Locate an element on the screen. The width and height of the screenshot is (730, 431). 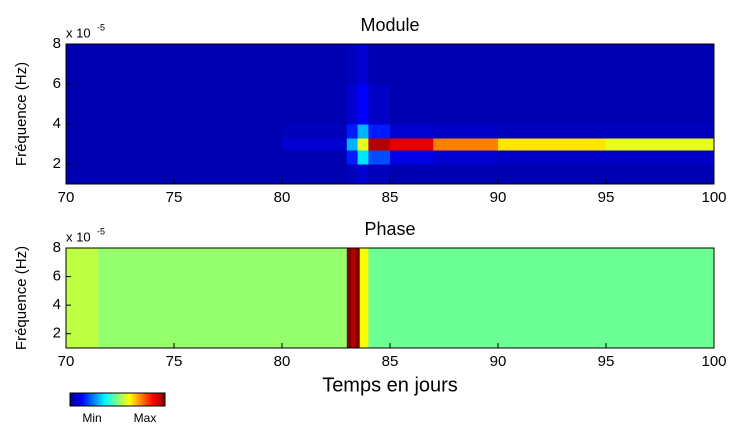
chart-title: Module is located at coordinates (389, 25).